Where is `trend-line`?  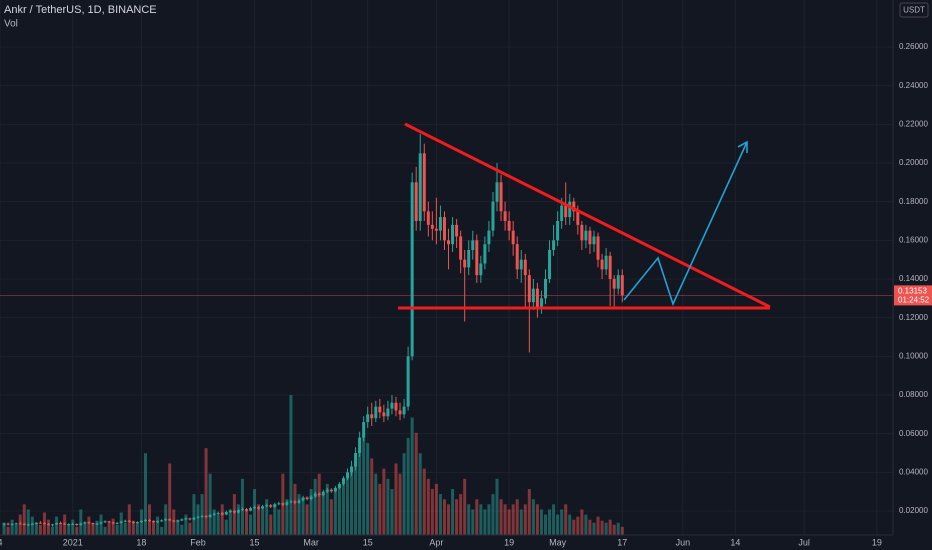
trend-line is located at coordinates (587, 215).